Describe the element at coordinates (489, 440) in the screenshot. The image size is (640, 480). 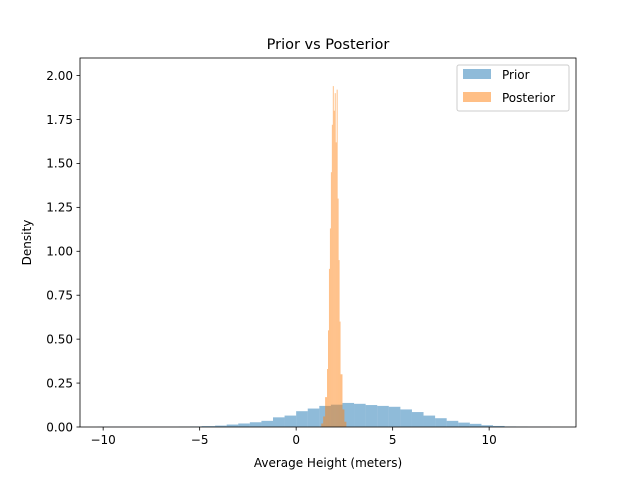
I see `x-tick-label: 10` at that location.